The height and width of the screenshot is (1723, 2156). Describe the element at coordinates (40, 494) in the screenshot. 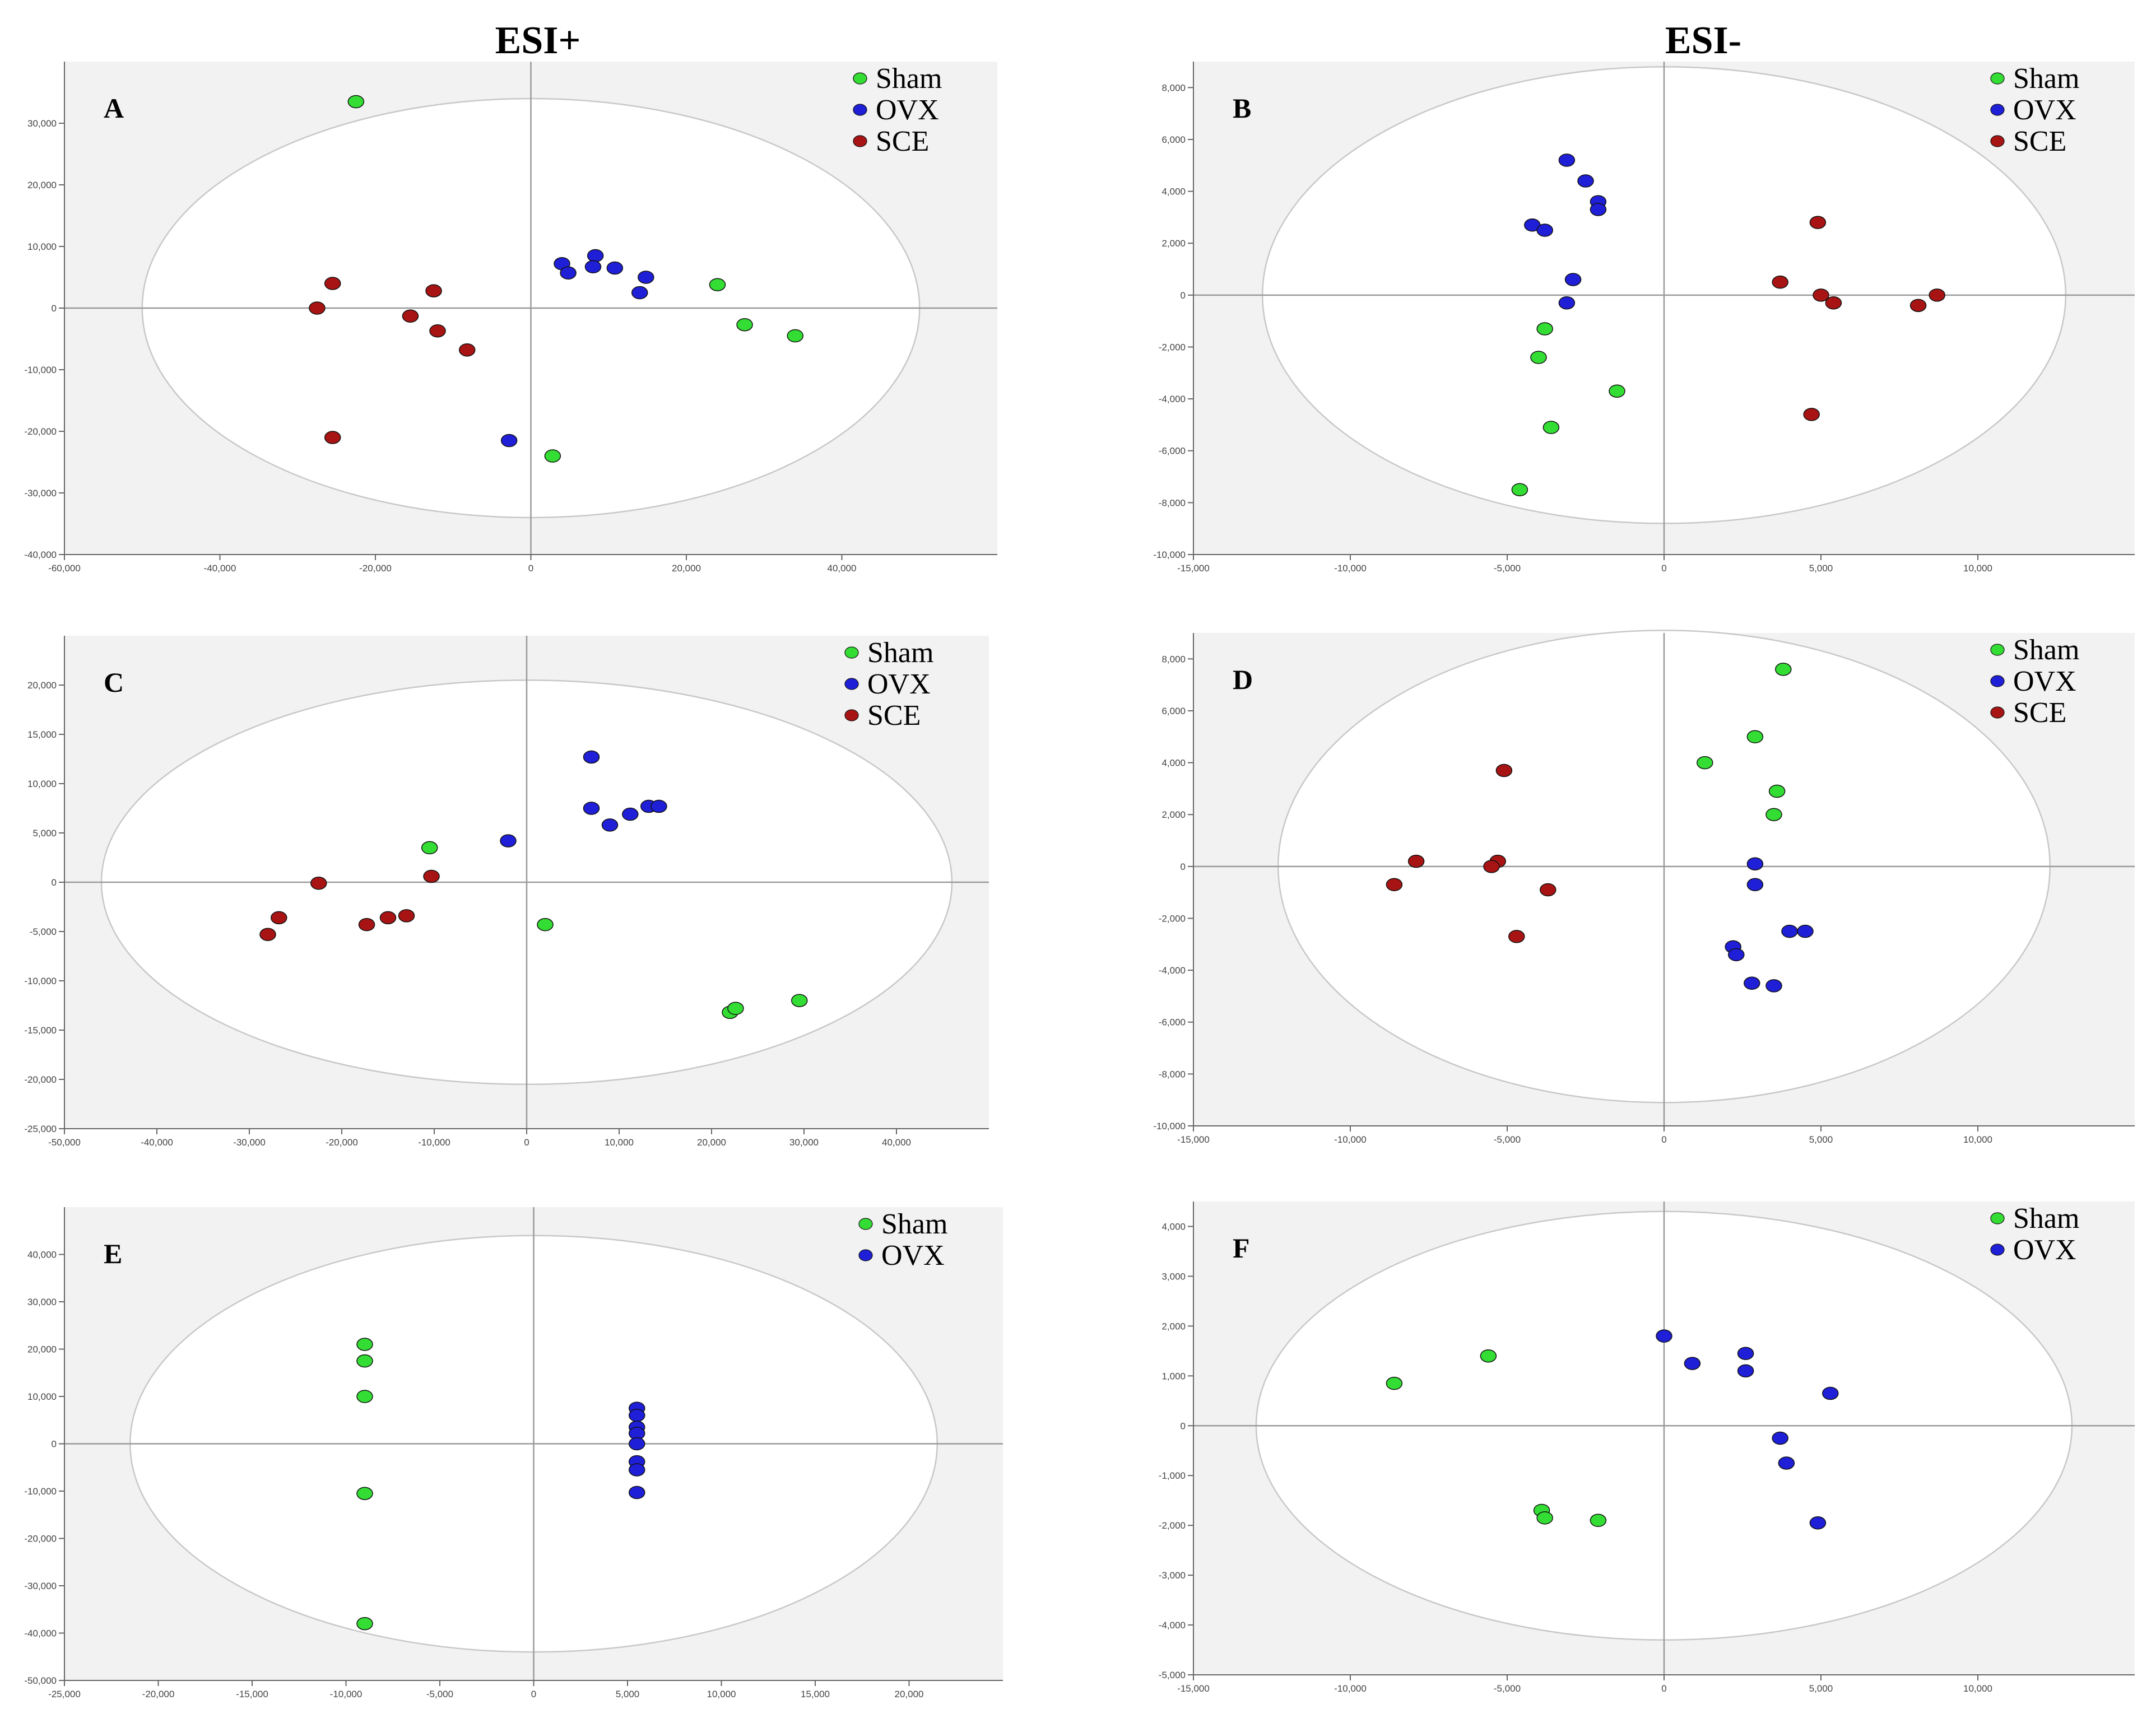

I see `y-tick-label: -30,000` at that location.